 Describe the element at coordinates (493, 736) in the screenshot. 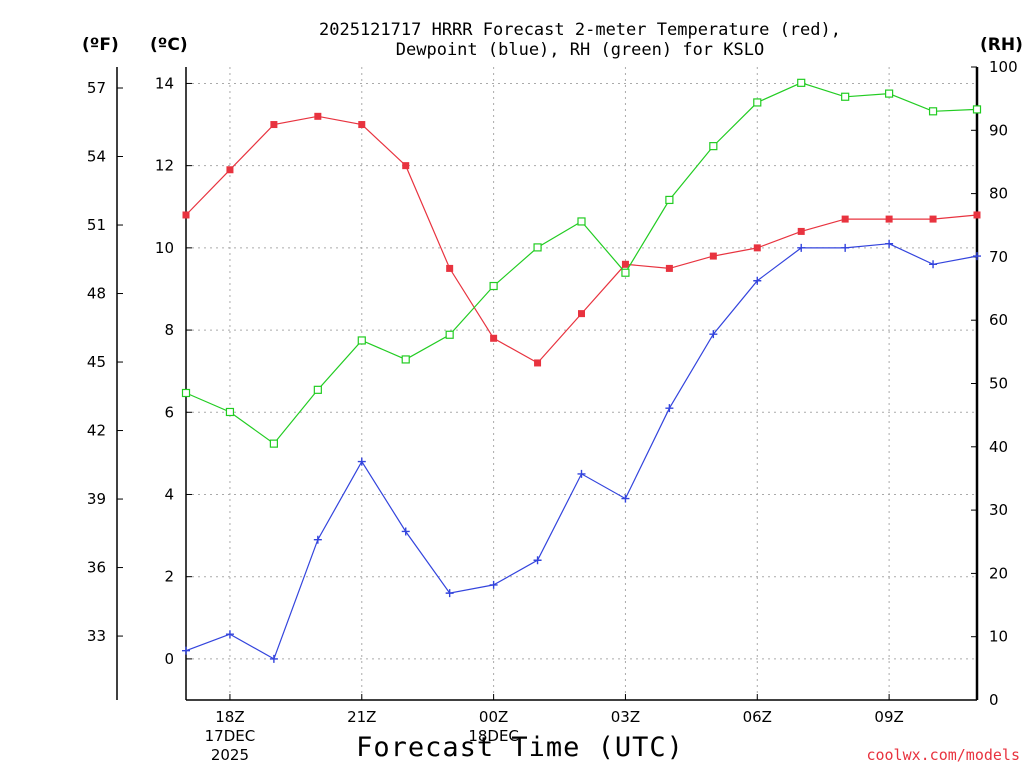

I see `x-tick-date-label: 18DEC` at that location.